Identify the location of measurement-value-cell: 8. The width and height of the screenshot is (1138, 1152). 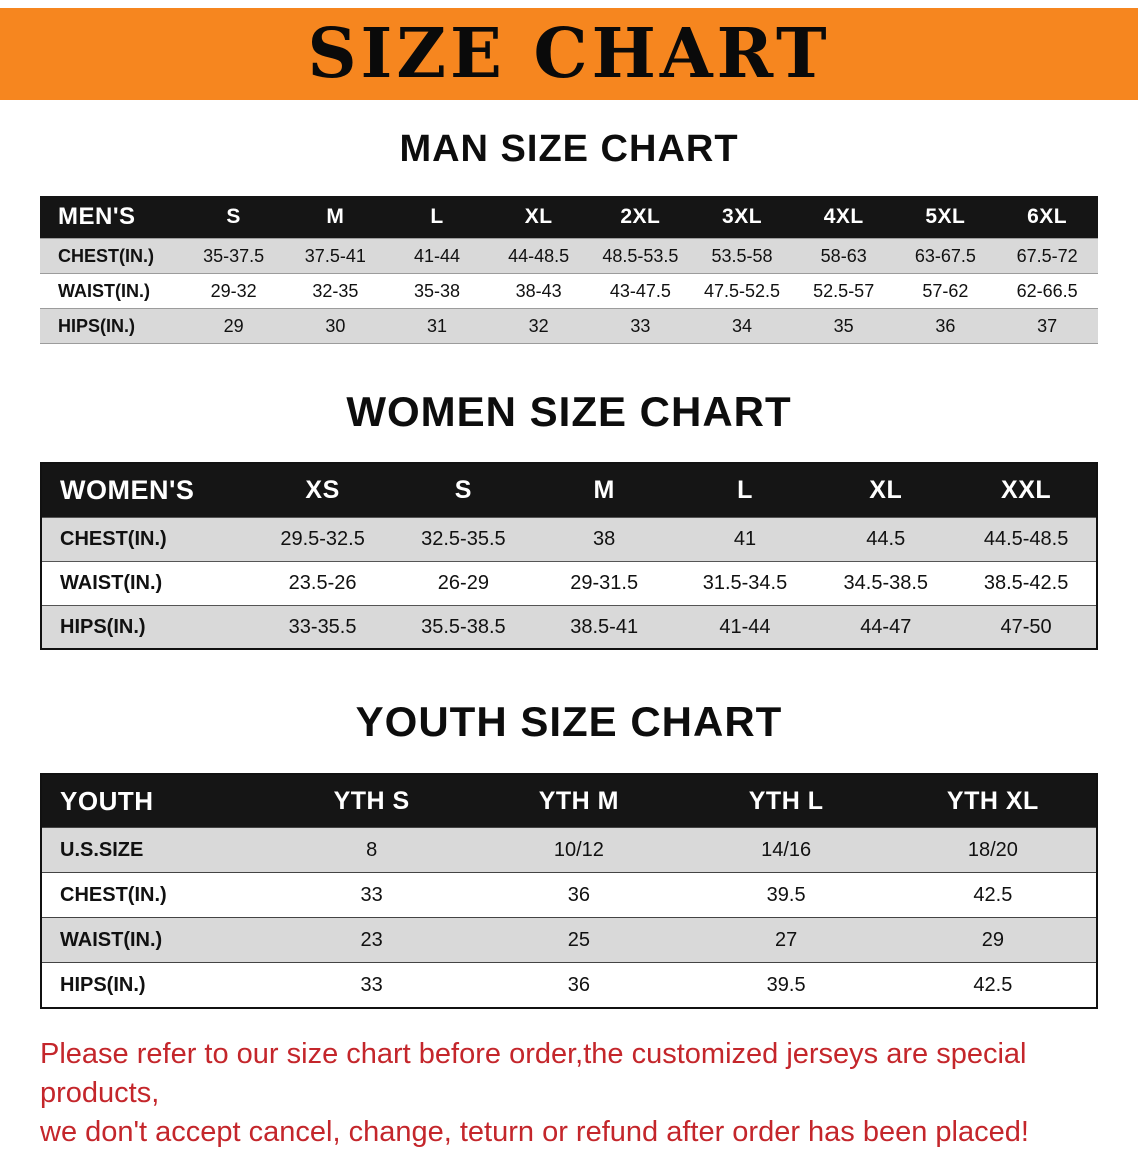
(372, 850).